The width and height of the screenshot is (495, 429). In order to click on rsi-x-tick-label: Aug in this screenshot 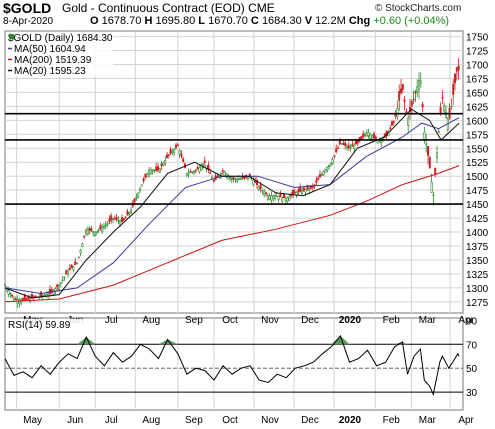, I will do `click(151, 420)`.